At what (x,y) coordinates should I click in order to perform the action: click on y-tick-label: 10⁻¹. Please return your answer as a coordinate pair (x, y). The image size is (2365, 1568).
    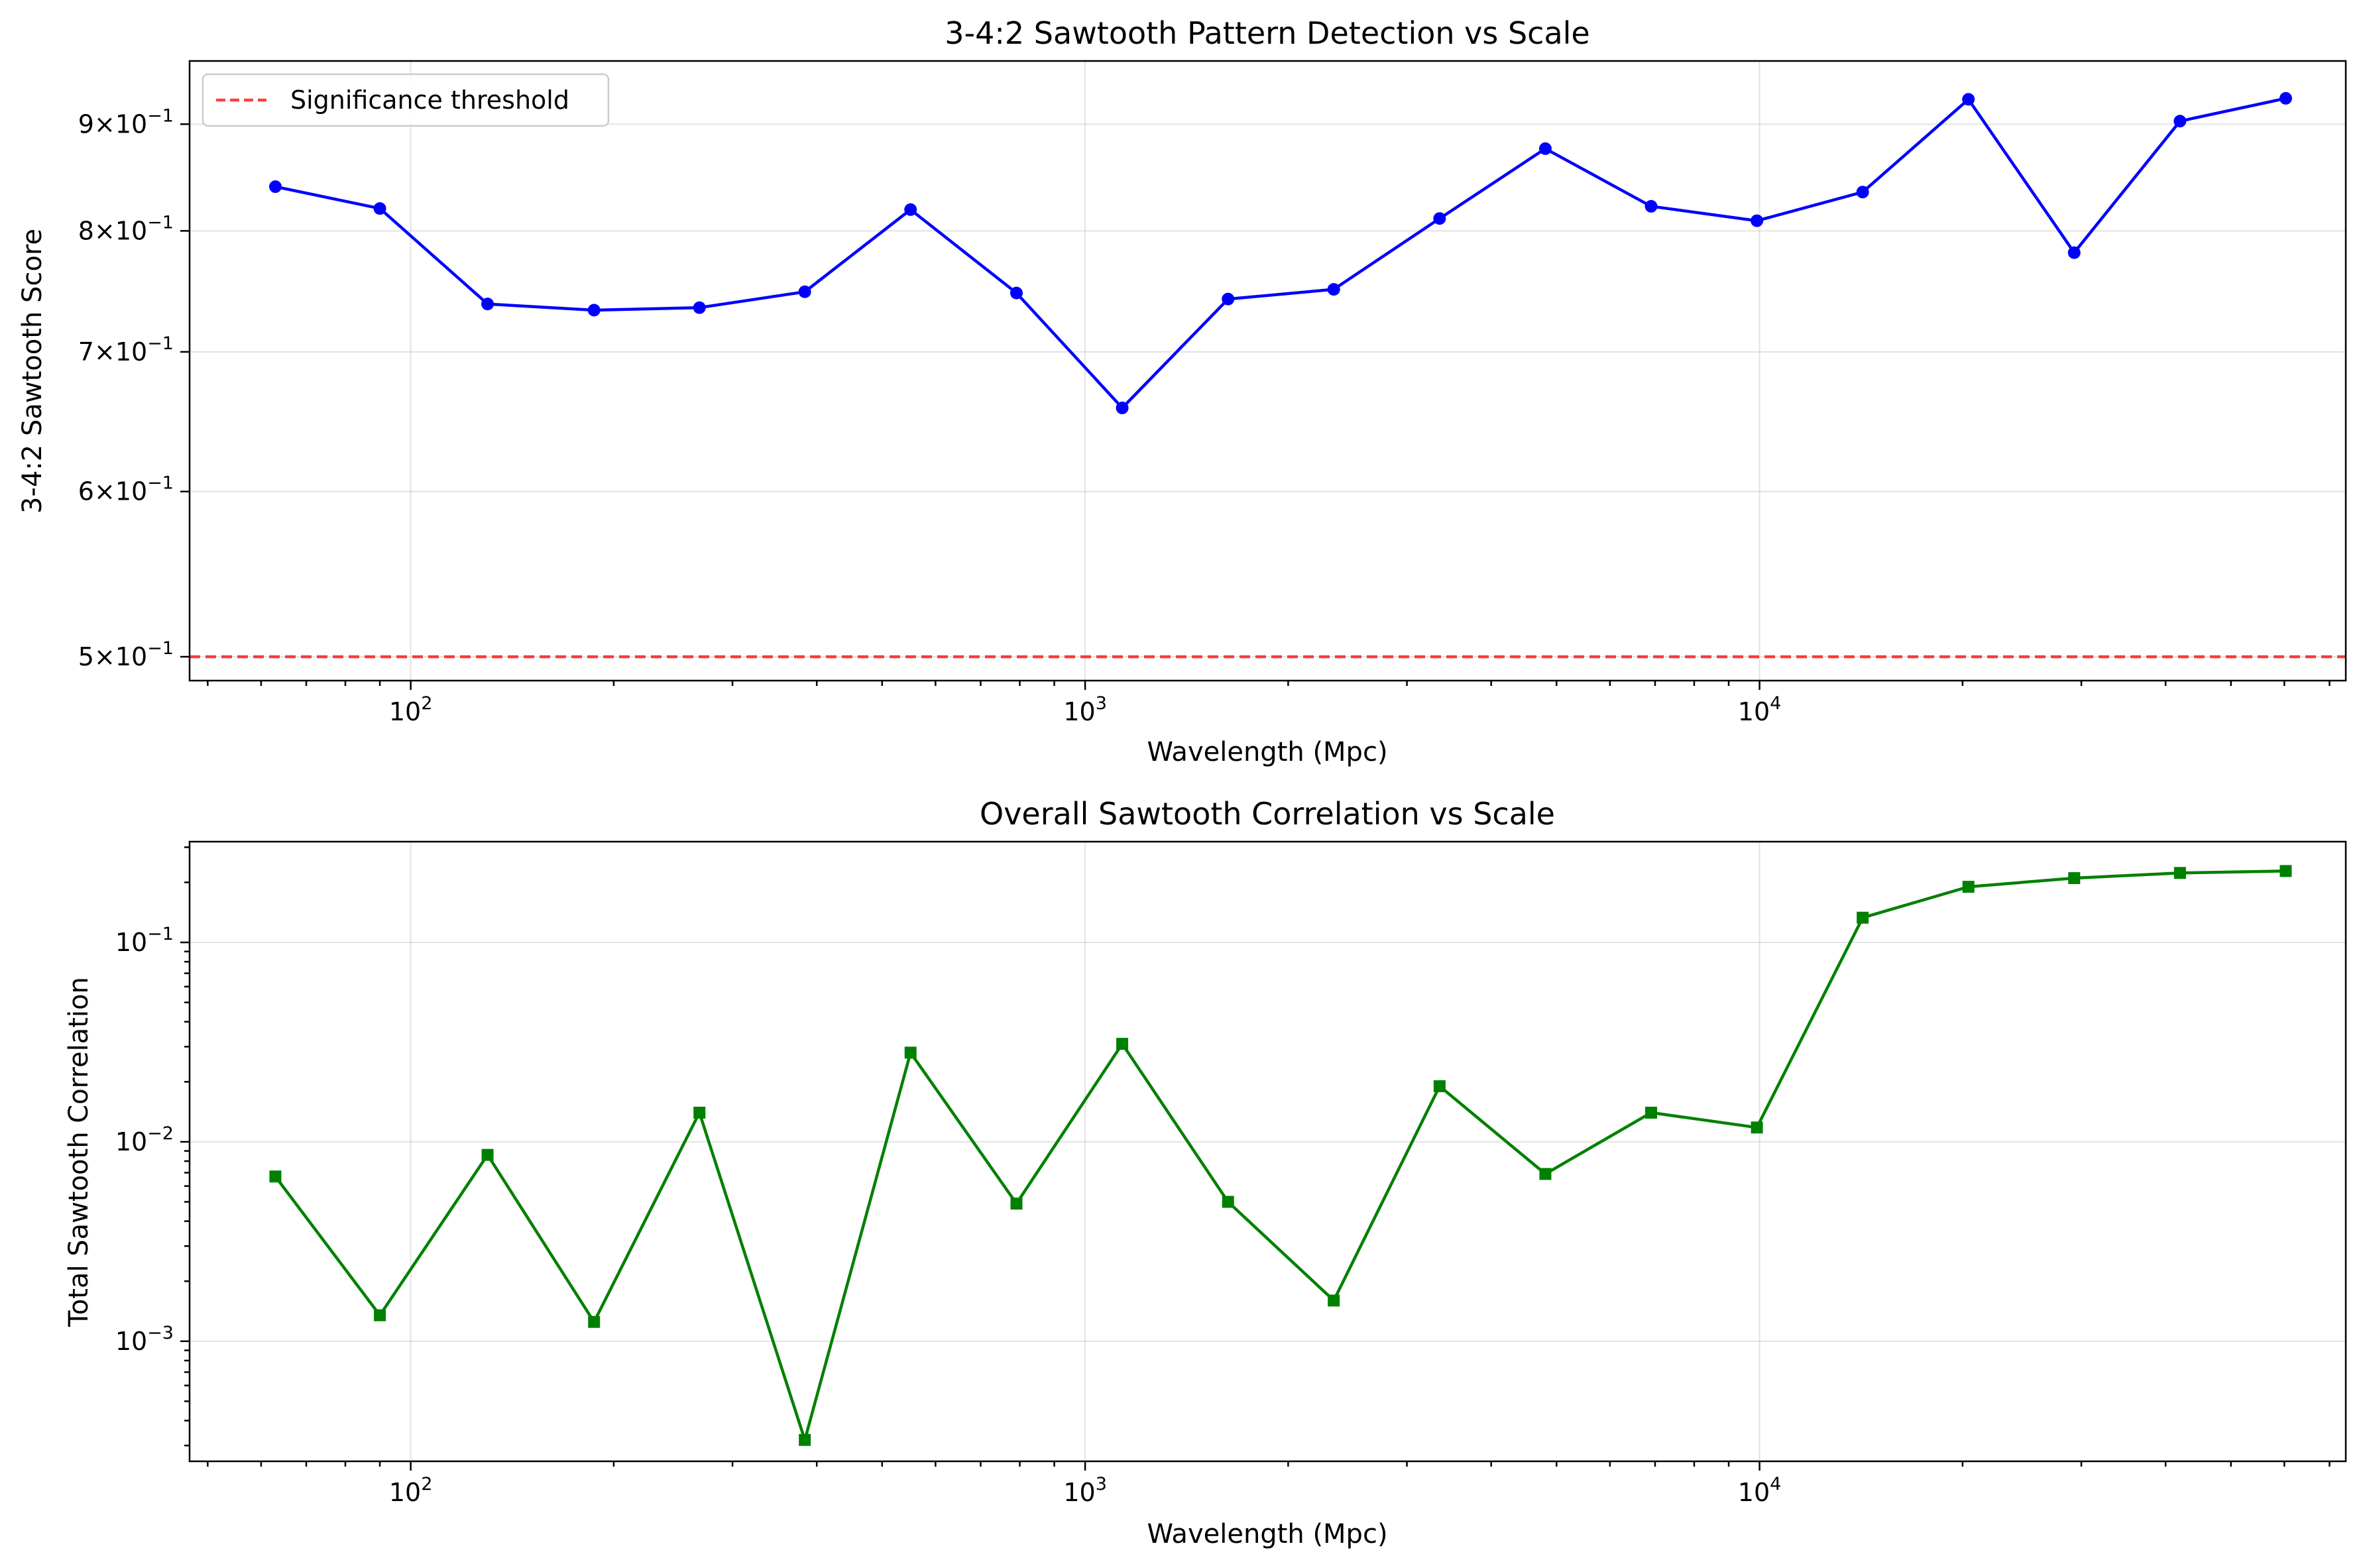
    Looking at the image, I should click on (144, 940).